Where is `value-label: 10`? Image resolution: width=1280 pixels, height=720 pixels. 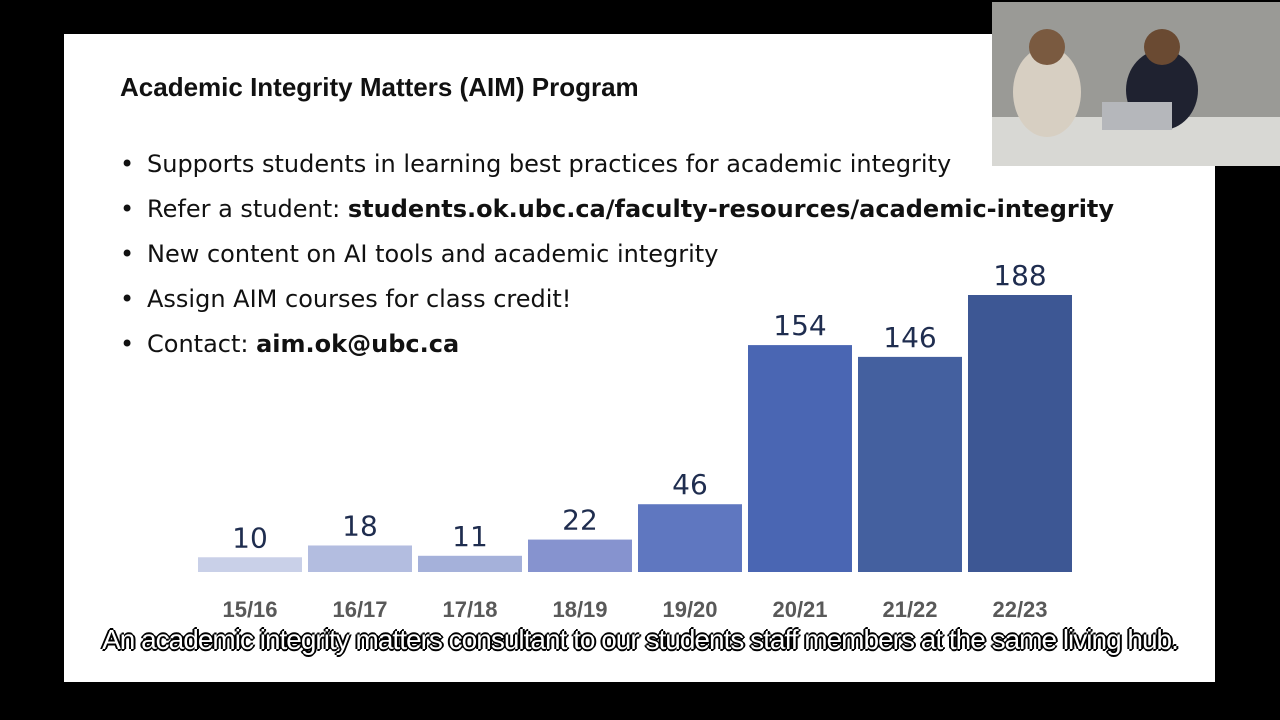 value-label: 10 is located at coordinates (250, 537).